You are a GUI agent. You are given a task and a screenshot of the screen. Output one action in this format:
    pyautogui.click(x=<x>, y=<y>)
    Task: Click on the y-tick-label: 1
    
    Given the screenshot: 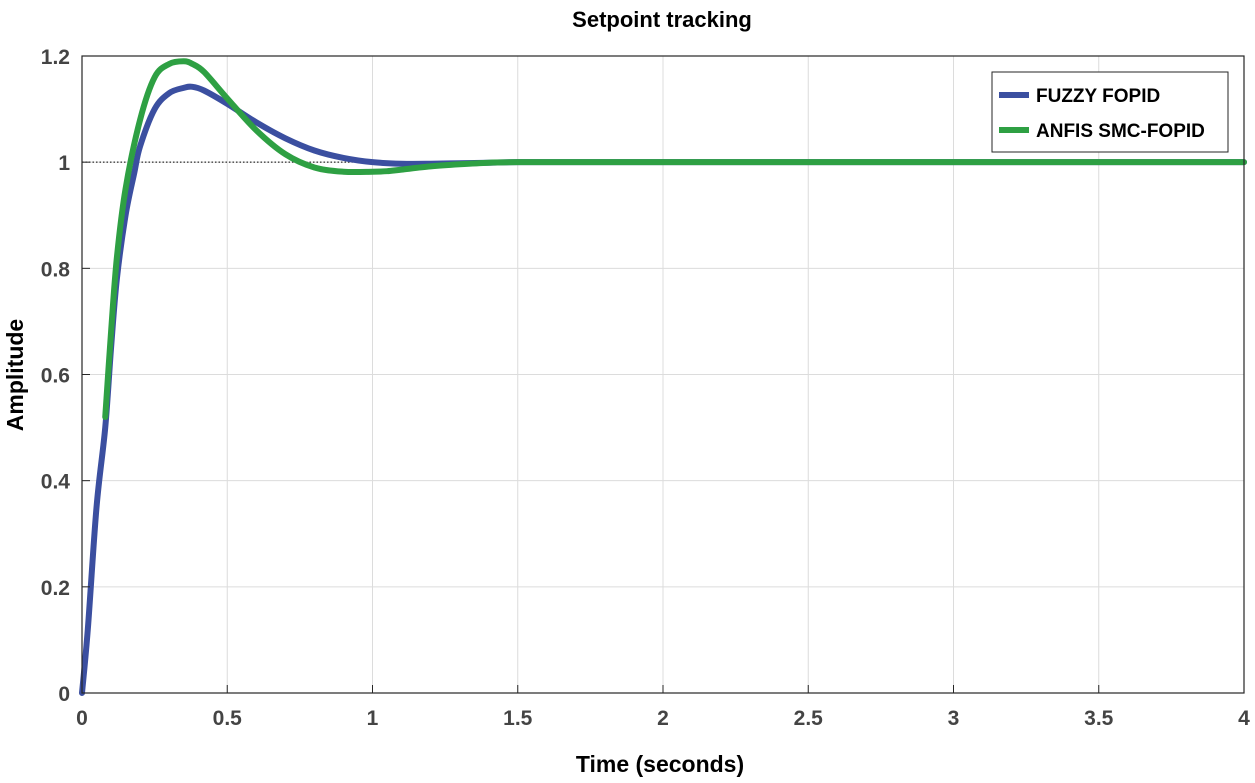 What is the action you would take?
    pyautogui.click(x=64, y=163)
    